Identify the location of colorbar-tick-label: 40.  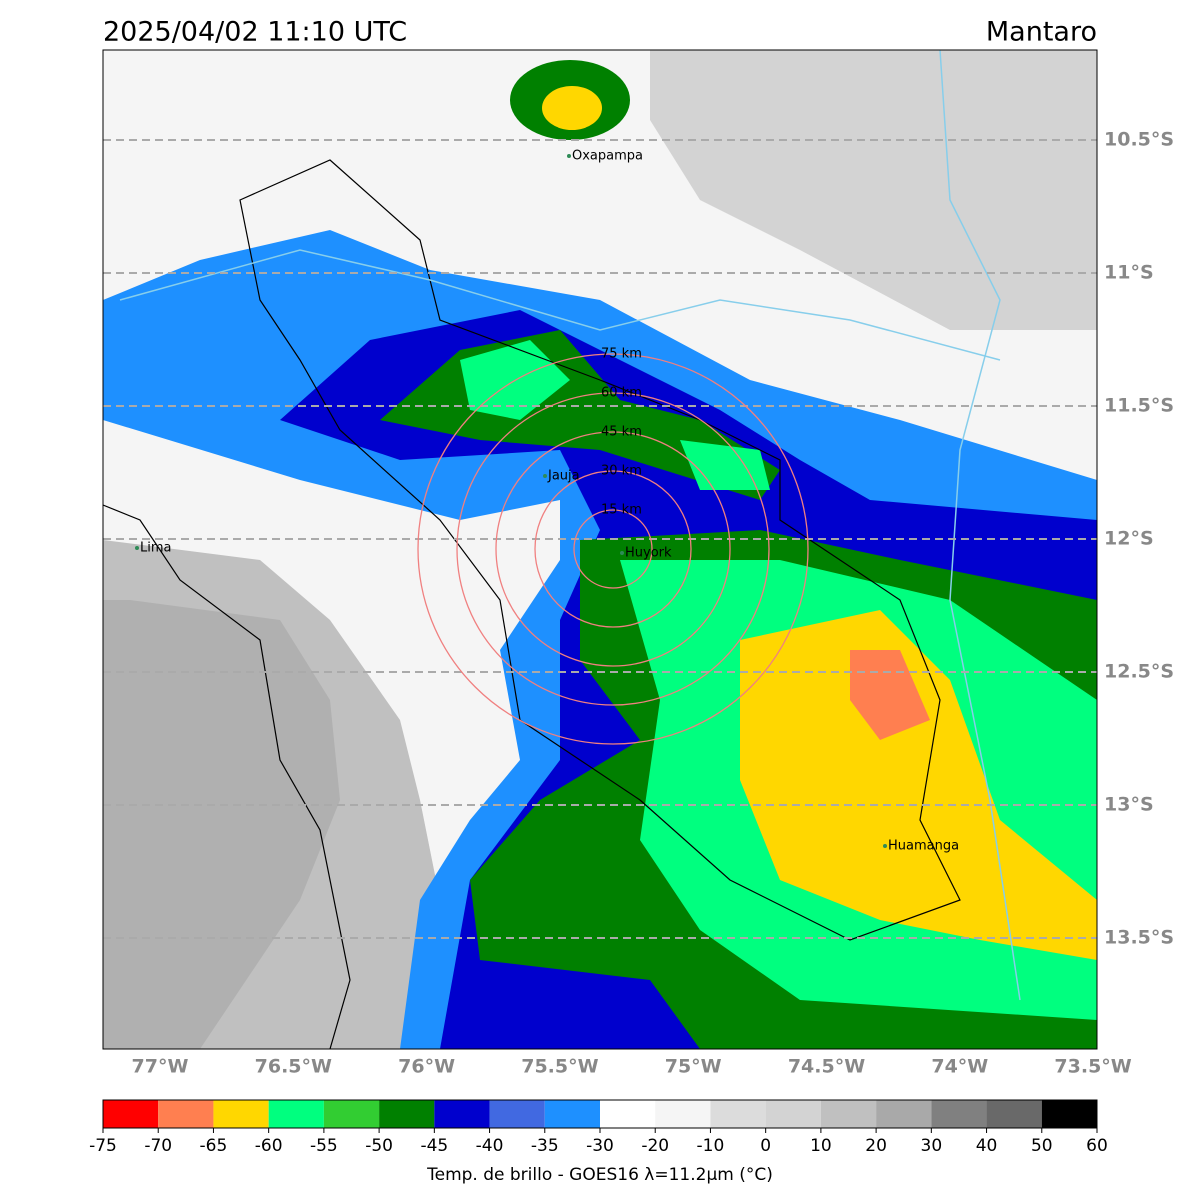
(987, 1146).